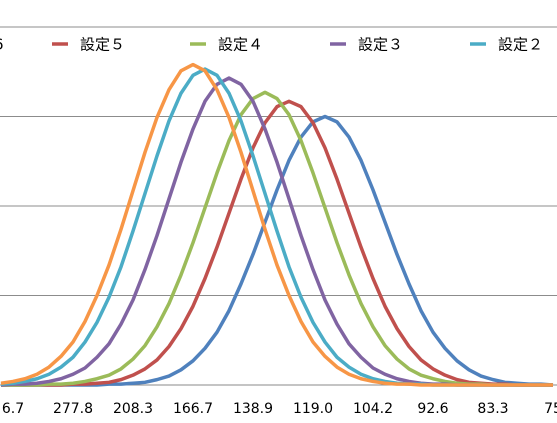 This screenshot has height=423, width=557. Describe the element at coordinates (240, 45) in the screenshot. I see `legend-label: 設定４` at that location.